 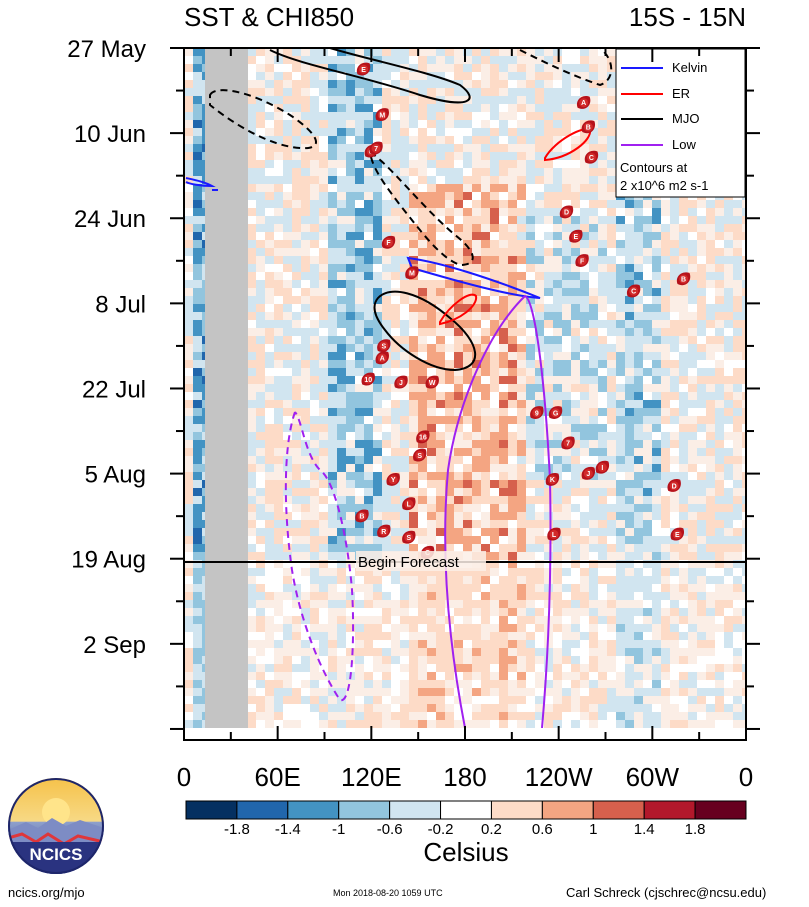 I want to click on x-tick-label: 60W, so click(x=653, y=777).